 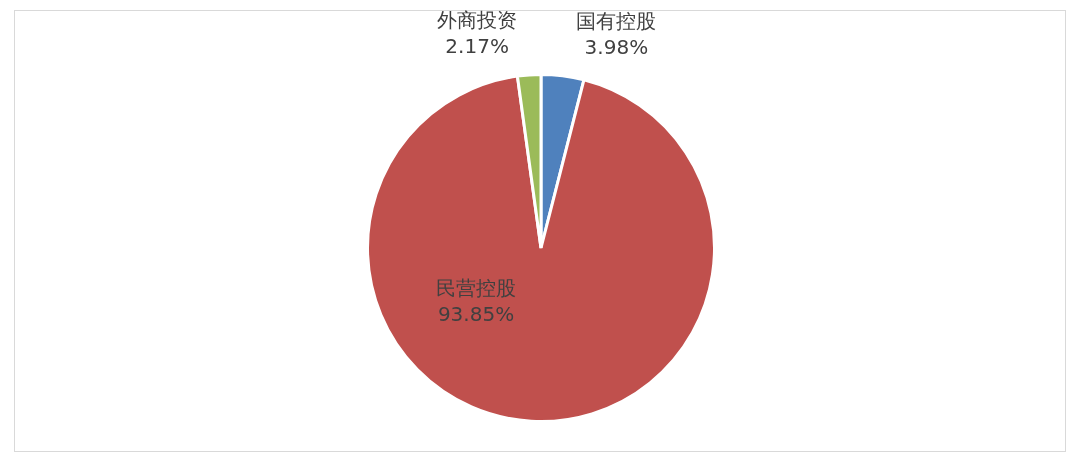 What do you see at coordinates (476, 288) in the screenshot?
I see `slice-label: 民营控股` at bounding box center [476, 288].